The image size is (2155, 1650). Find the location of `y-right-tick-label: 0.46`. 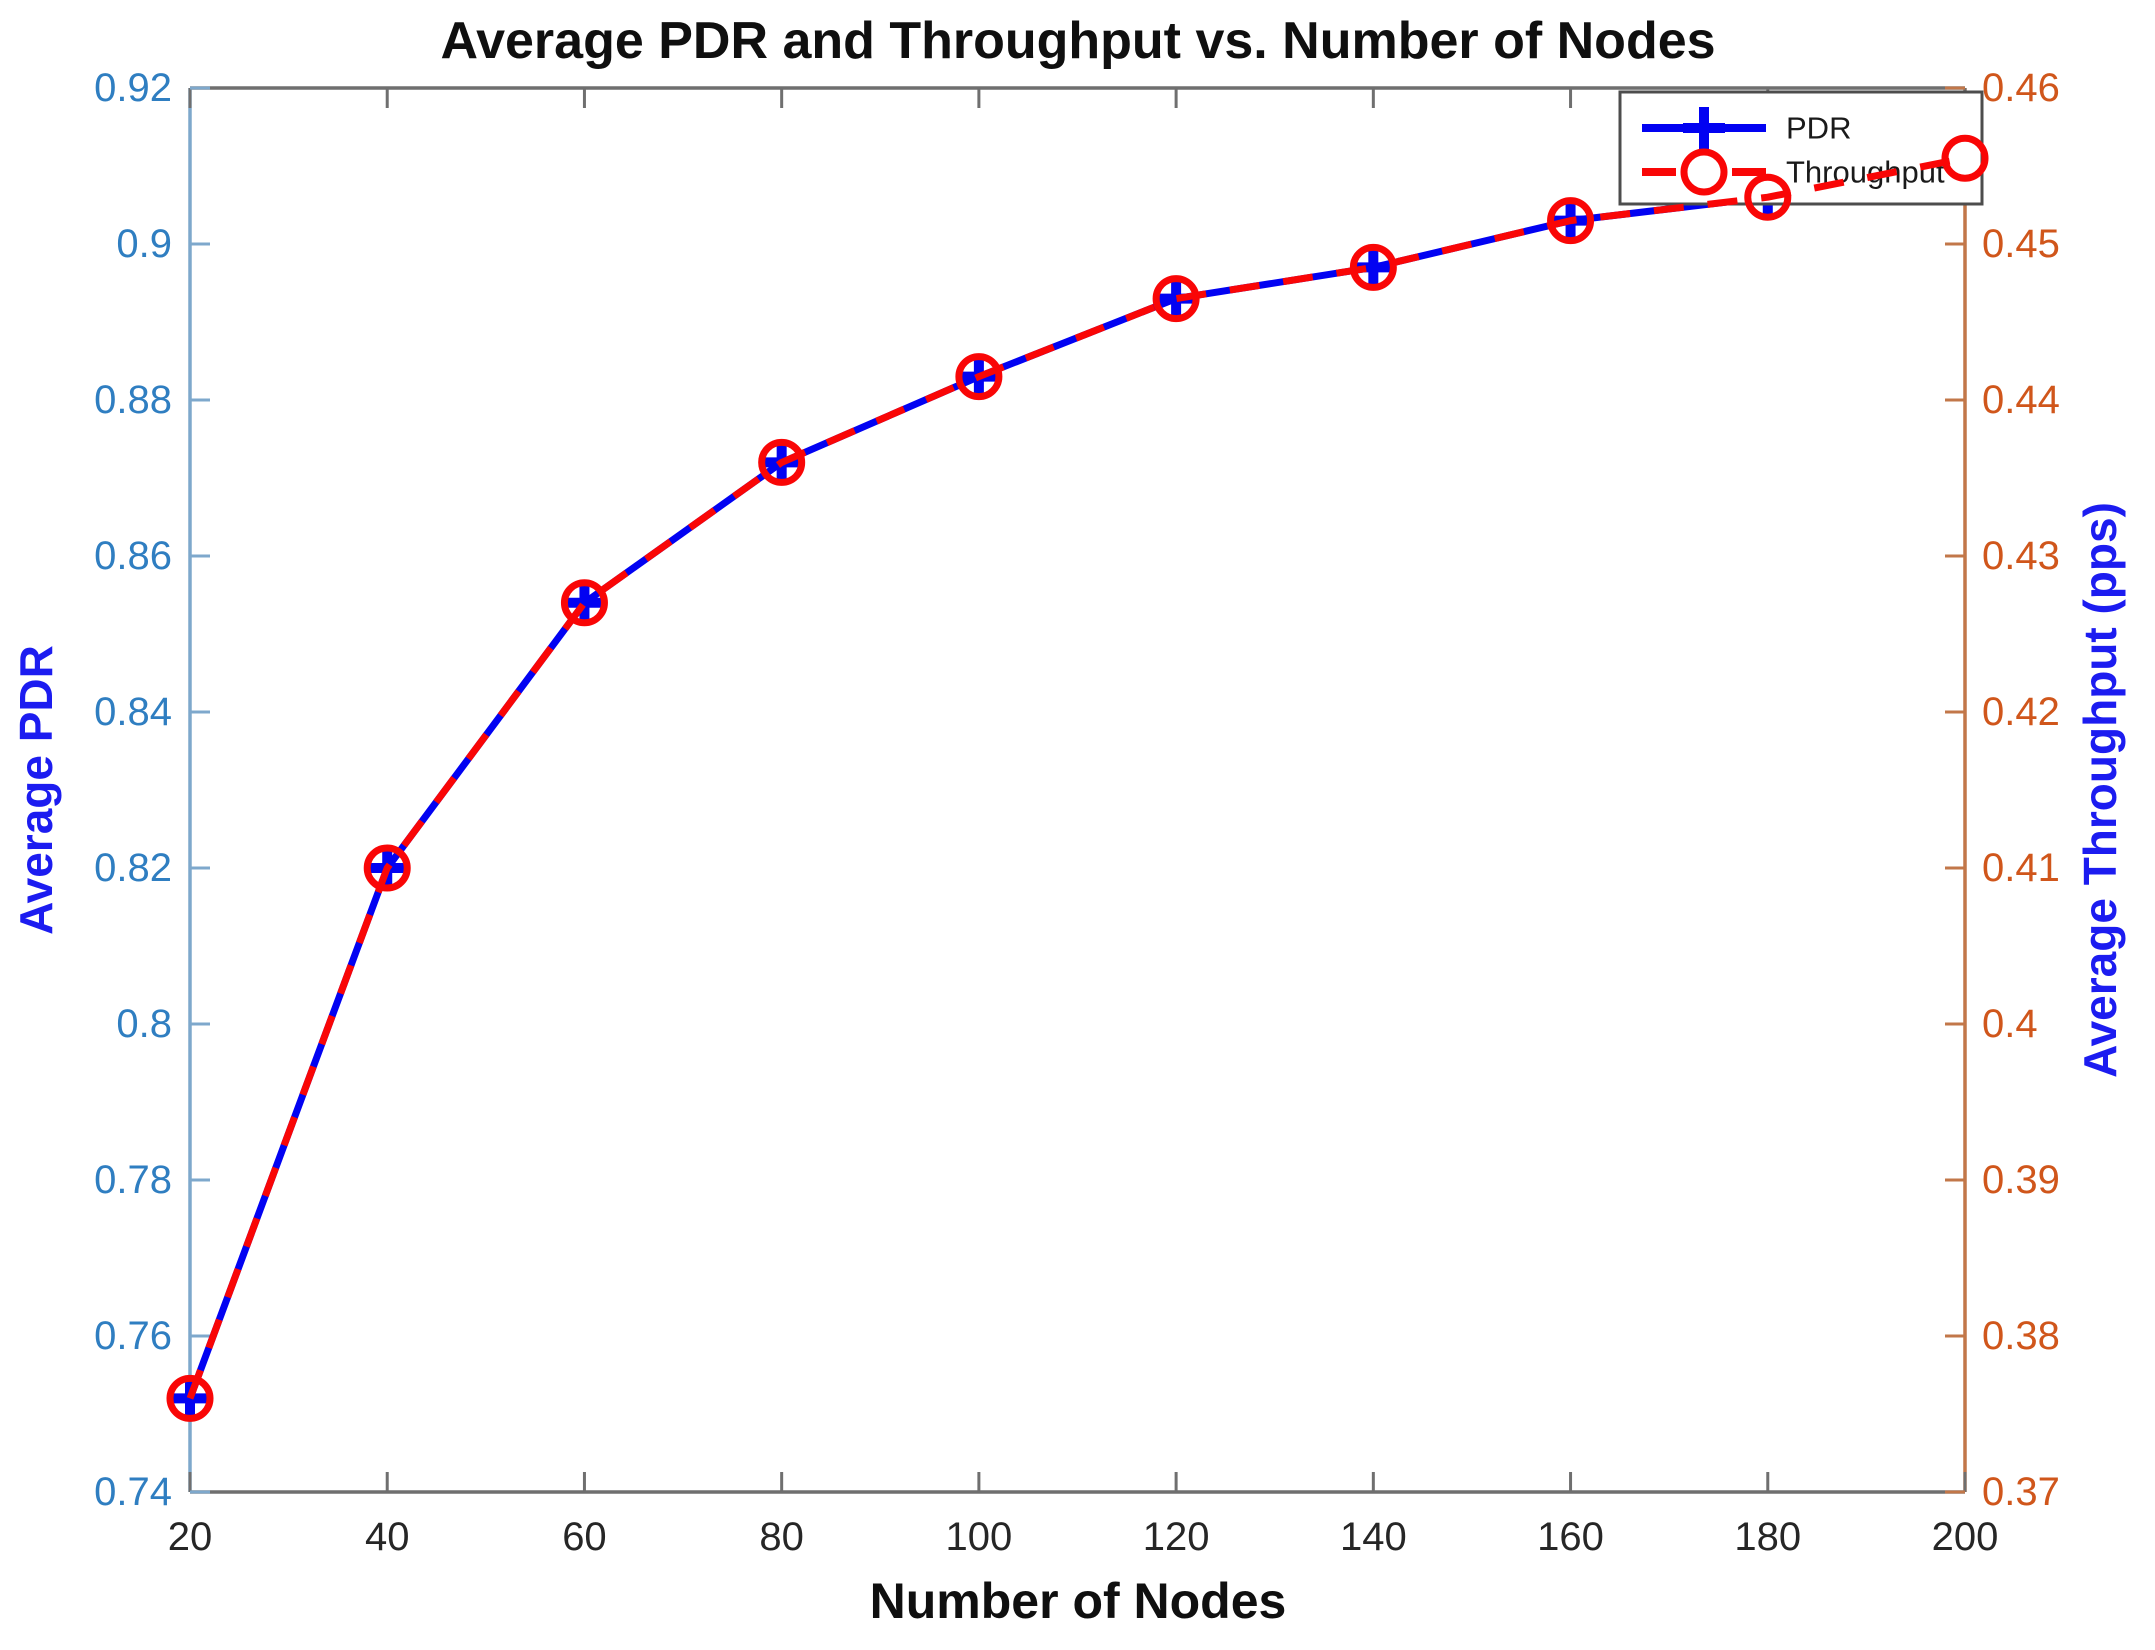

y-right-tick-label: 0.46 is located at coordinates (2021, 88).